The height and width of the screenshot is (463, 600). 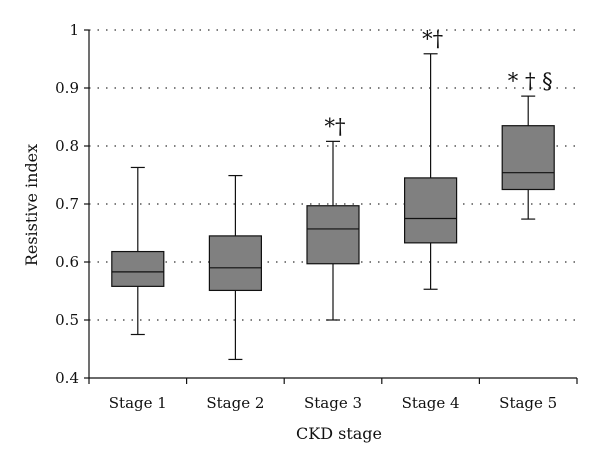 What do you see at coordinates (67, 378) in the screenshot?
I see `y-tick-label: 0.4` at bounding box center [67, 378].